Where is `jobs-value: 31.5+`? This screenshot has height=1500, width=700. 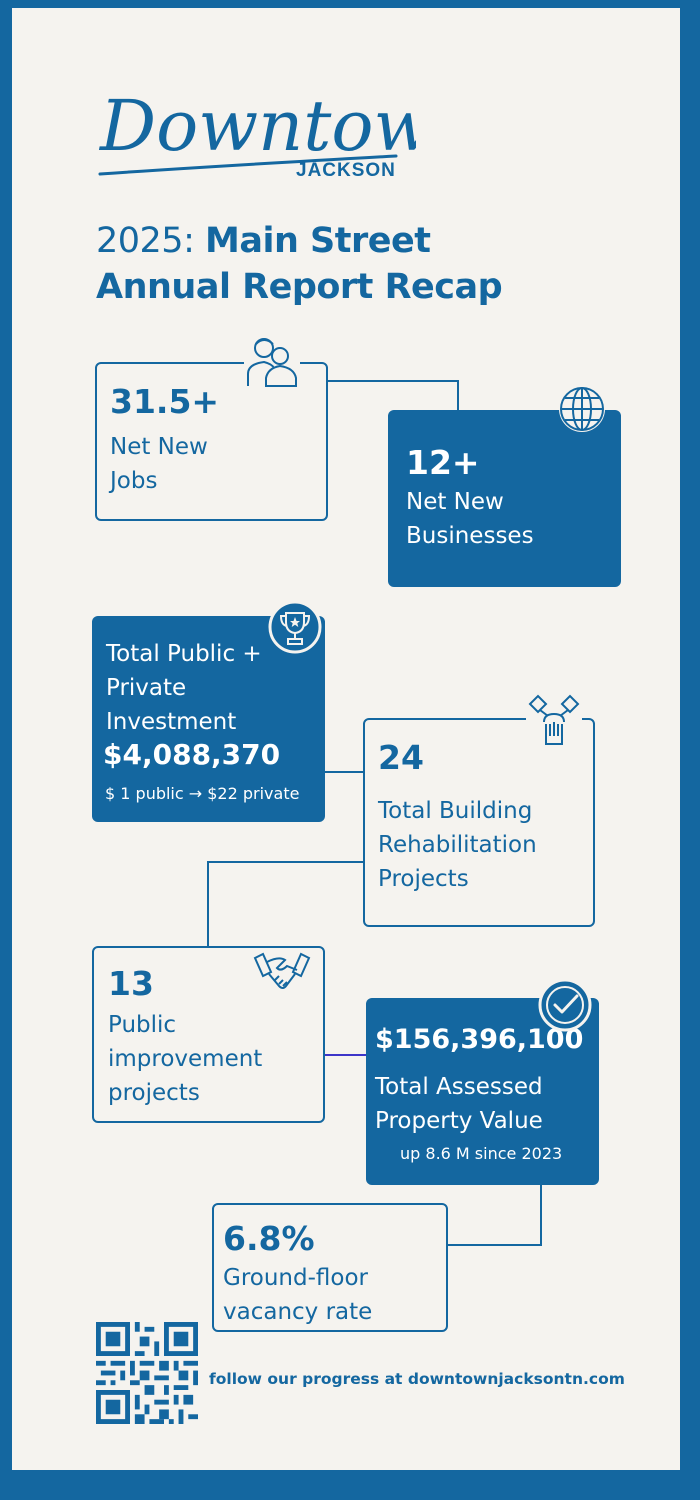
jobs-value: 31.5+ is located at coordinates (165, 401).